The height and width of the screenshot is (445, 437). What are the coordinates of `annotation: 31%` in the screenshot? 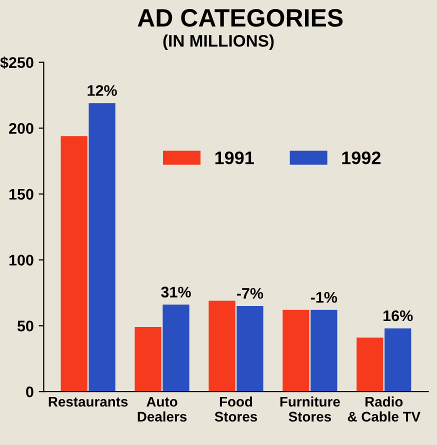 It's located at (176, 292).